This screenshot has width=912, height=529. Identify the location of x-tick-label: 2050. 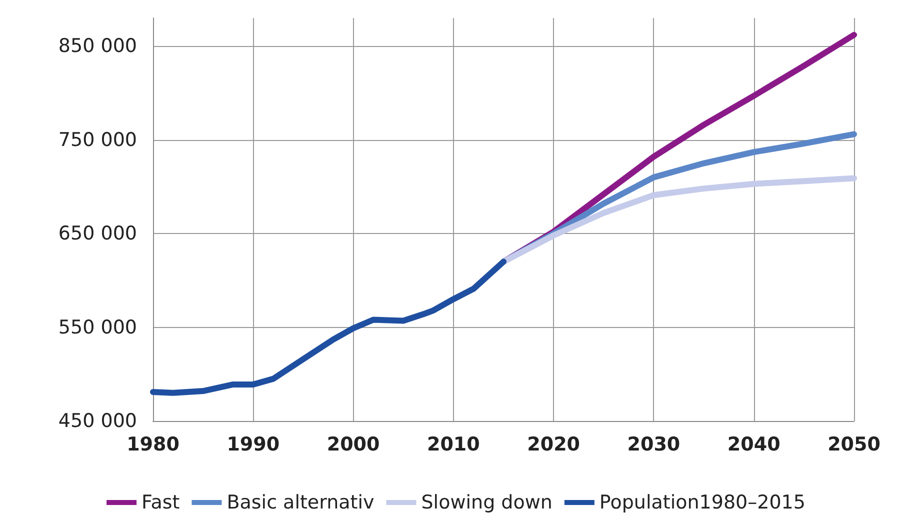
(854, 445).